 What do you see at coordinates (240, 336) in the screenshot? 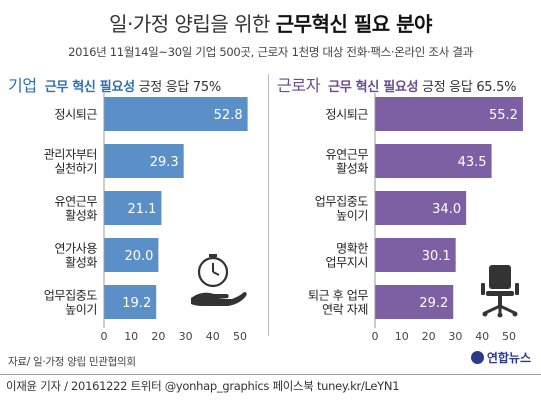
I see `left-tick-label: 50` at bounding box center [240, 336].